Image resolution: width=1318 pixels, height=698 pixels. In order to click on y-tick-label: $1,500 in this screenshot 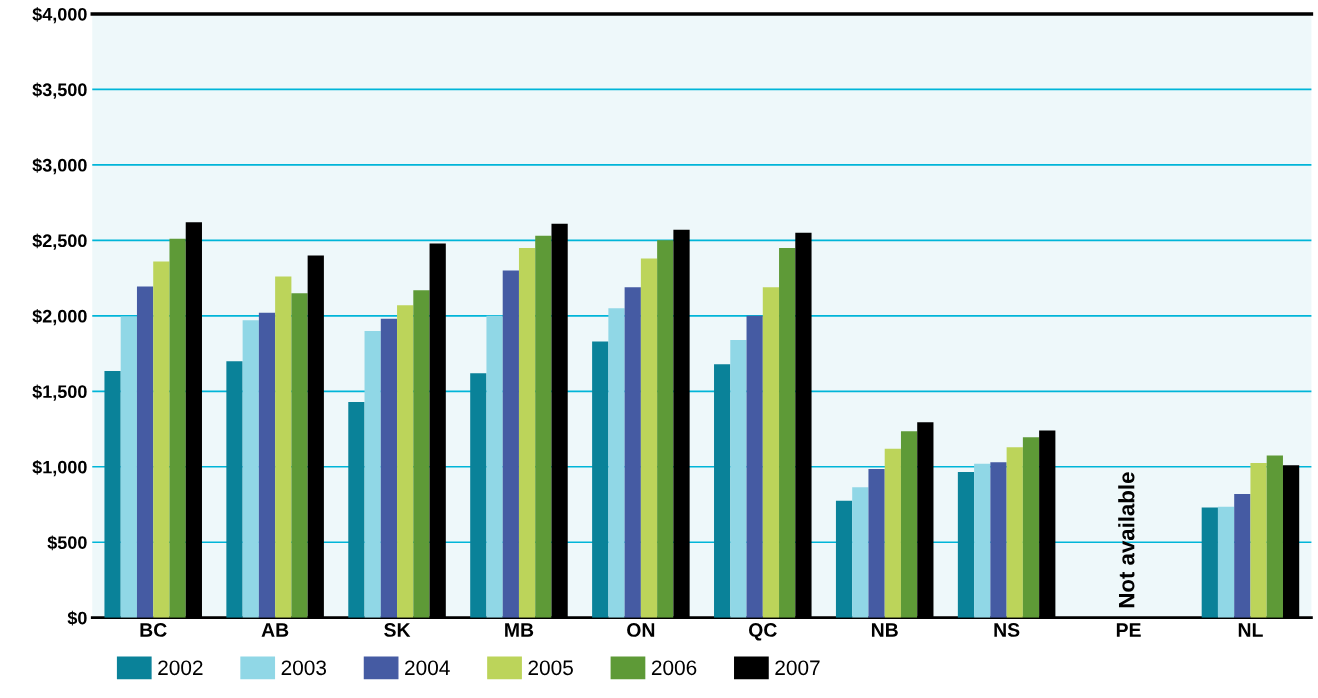, I will do `click(59, 392)`.